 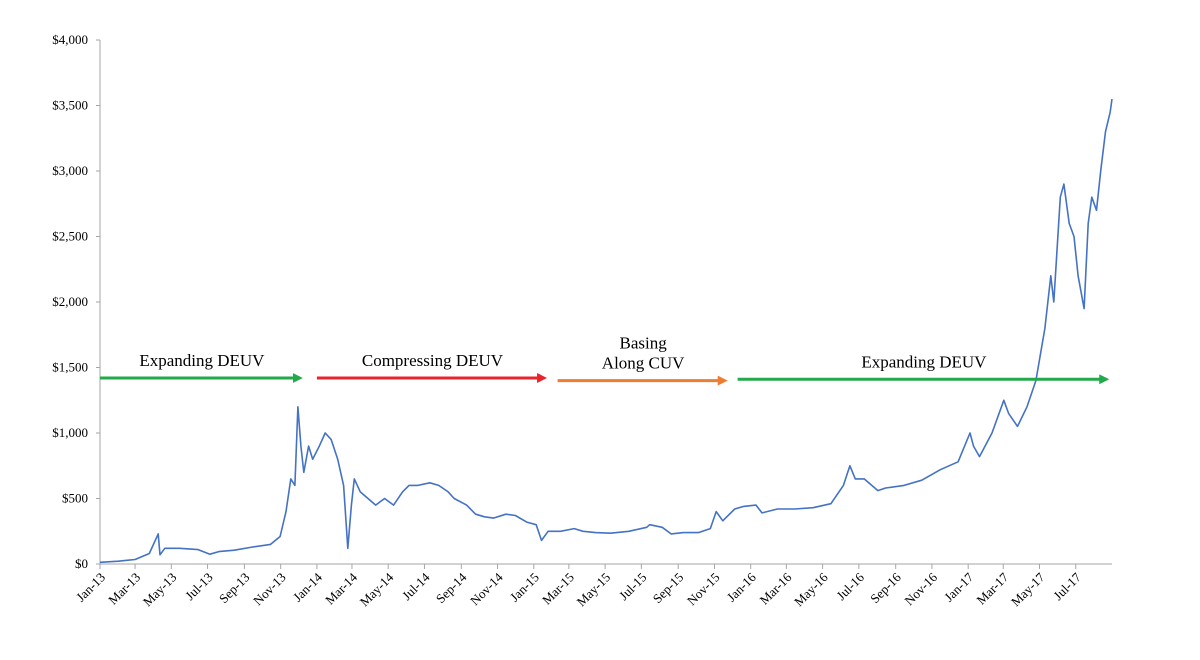 I want to click on x-tick-label: Sep-13, so click(x=234, y=588).